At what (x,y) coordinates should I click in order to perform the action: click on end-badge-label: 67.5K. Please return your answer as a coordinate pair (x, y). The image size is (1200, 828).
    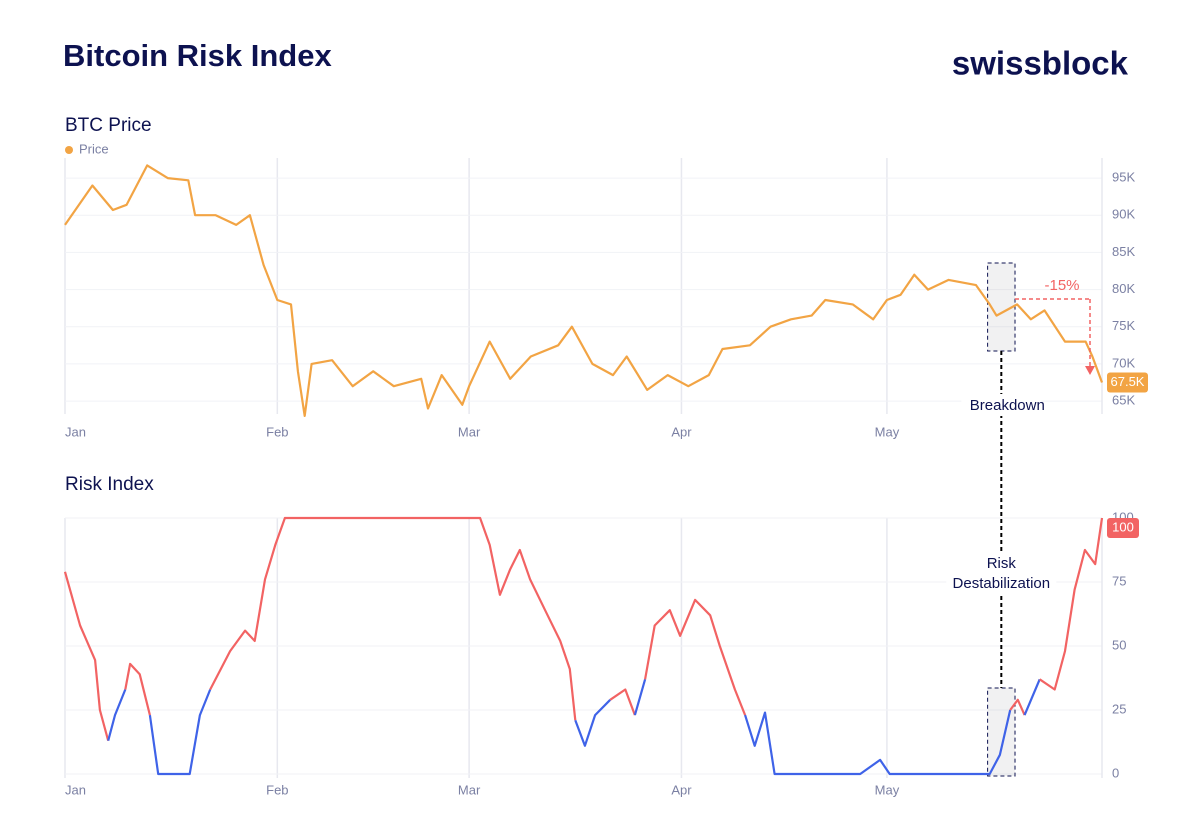
    Looking at the image, I should click on (1128, 381).